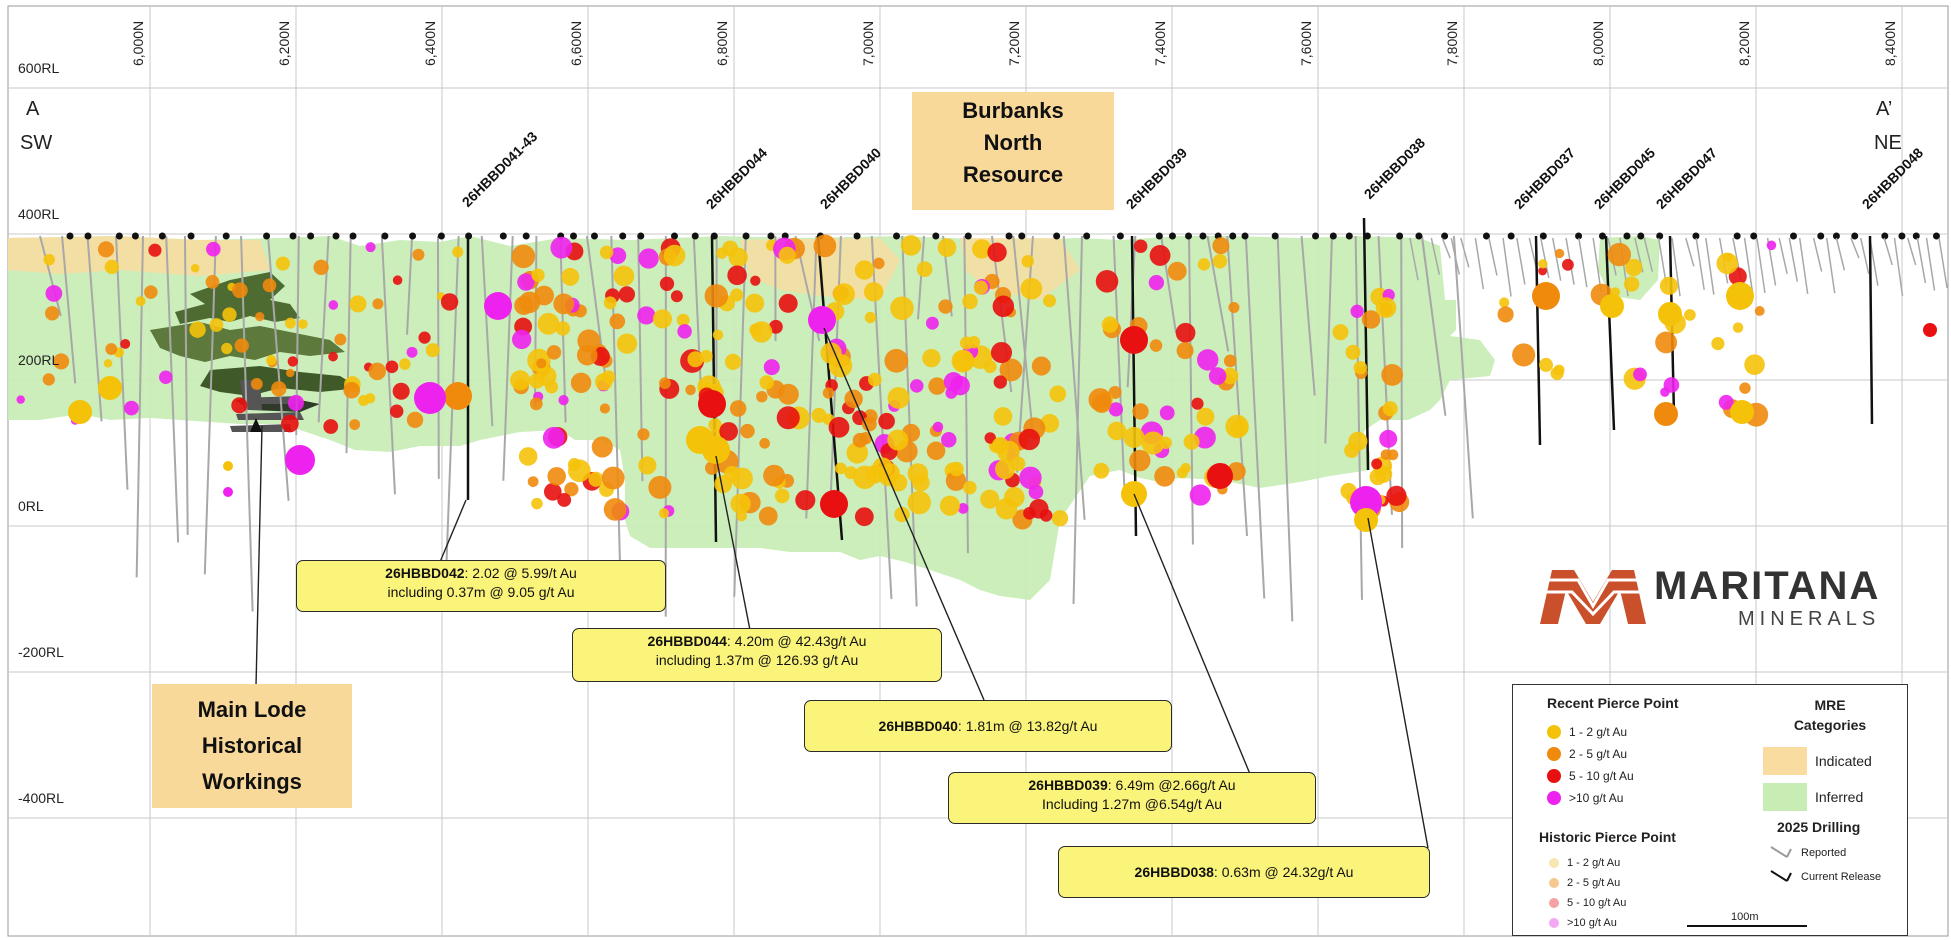 This screenshot has width=1951, height=940. I want to click on northing-label: 7,600N, so click(1306, 43).